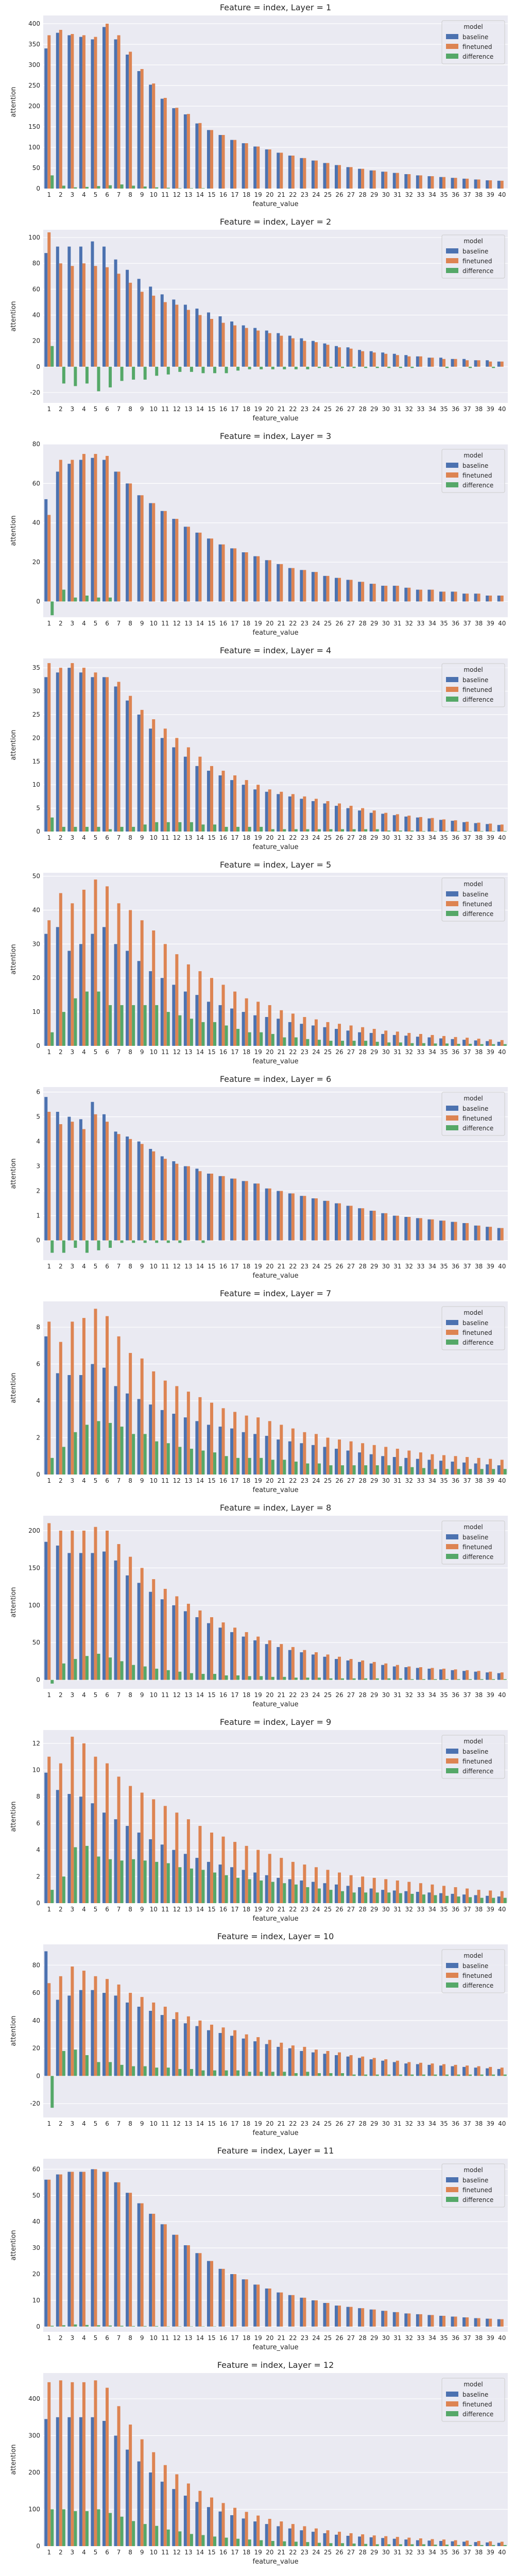  Describe the element at coordinates (38, 1680) in the screenshot. I see `y-tick-label: 0` at that location.